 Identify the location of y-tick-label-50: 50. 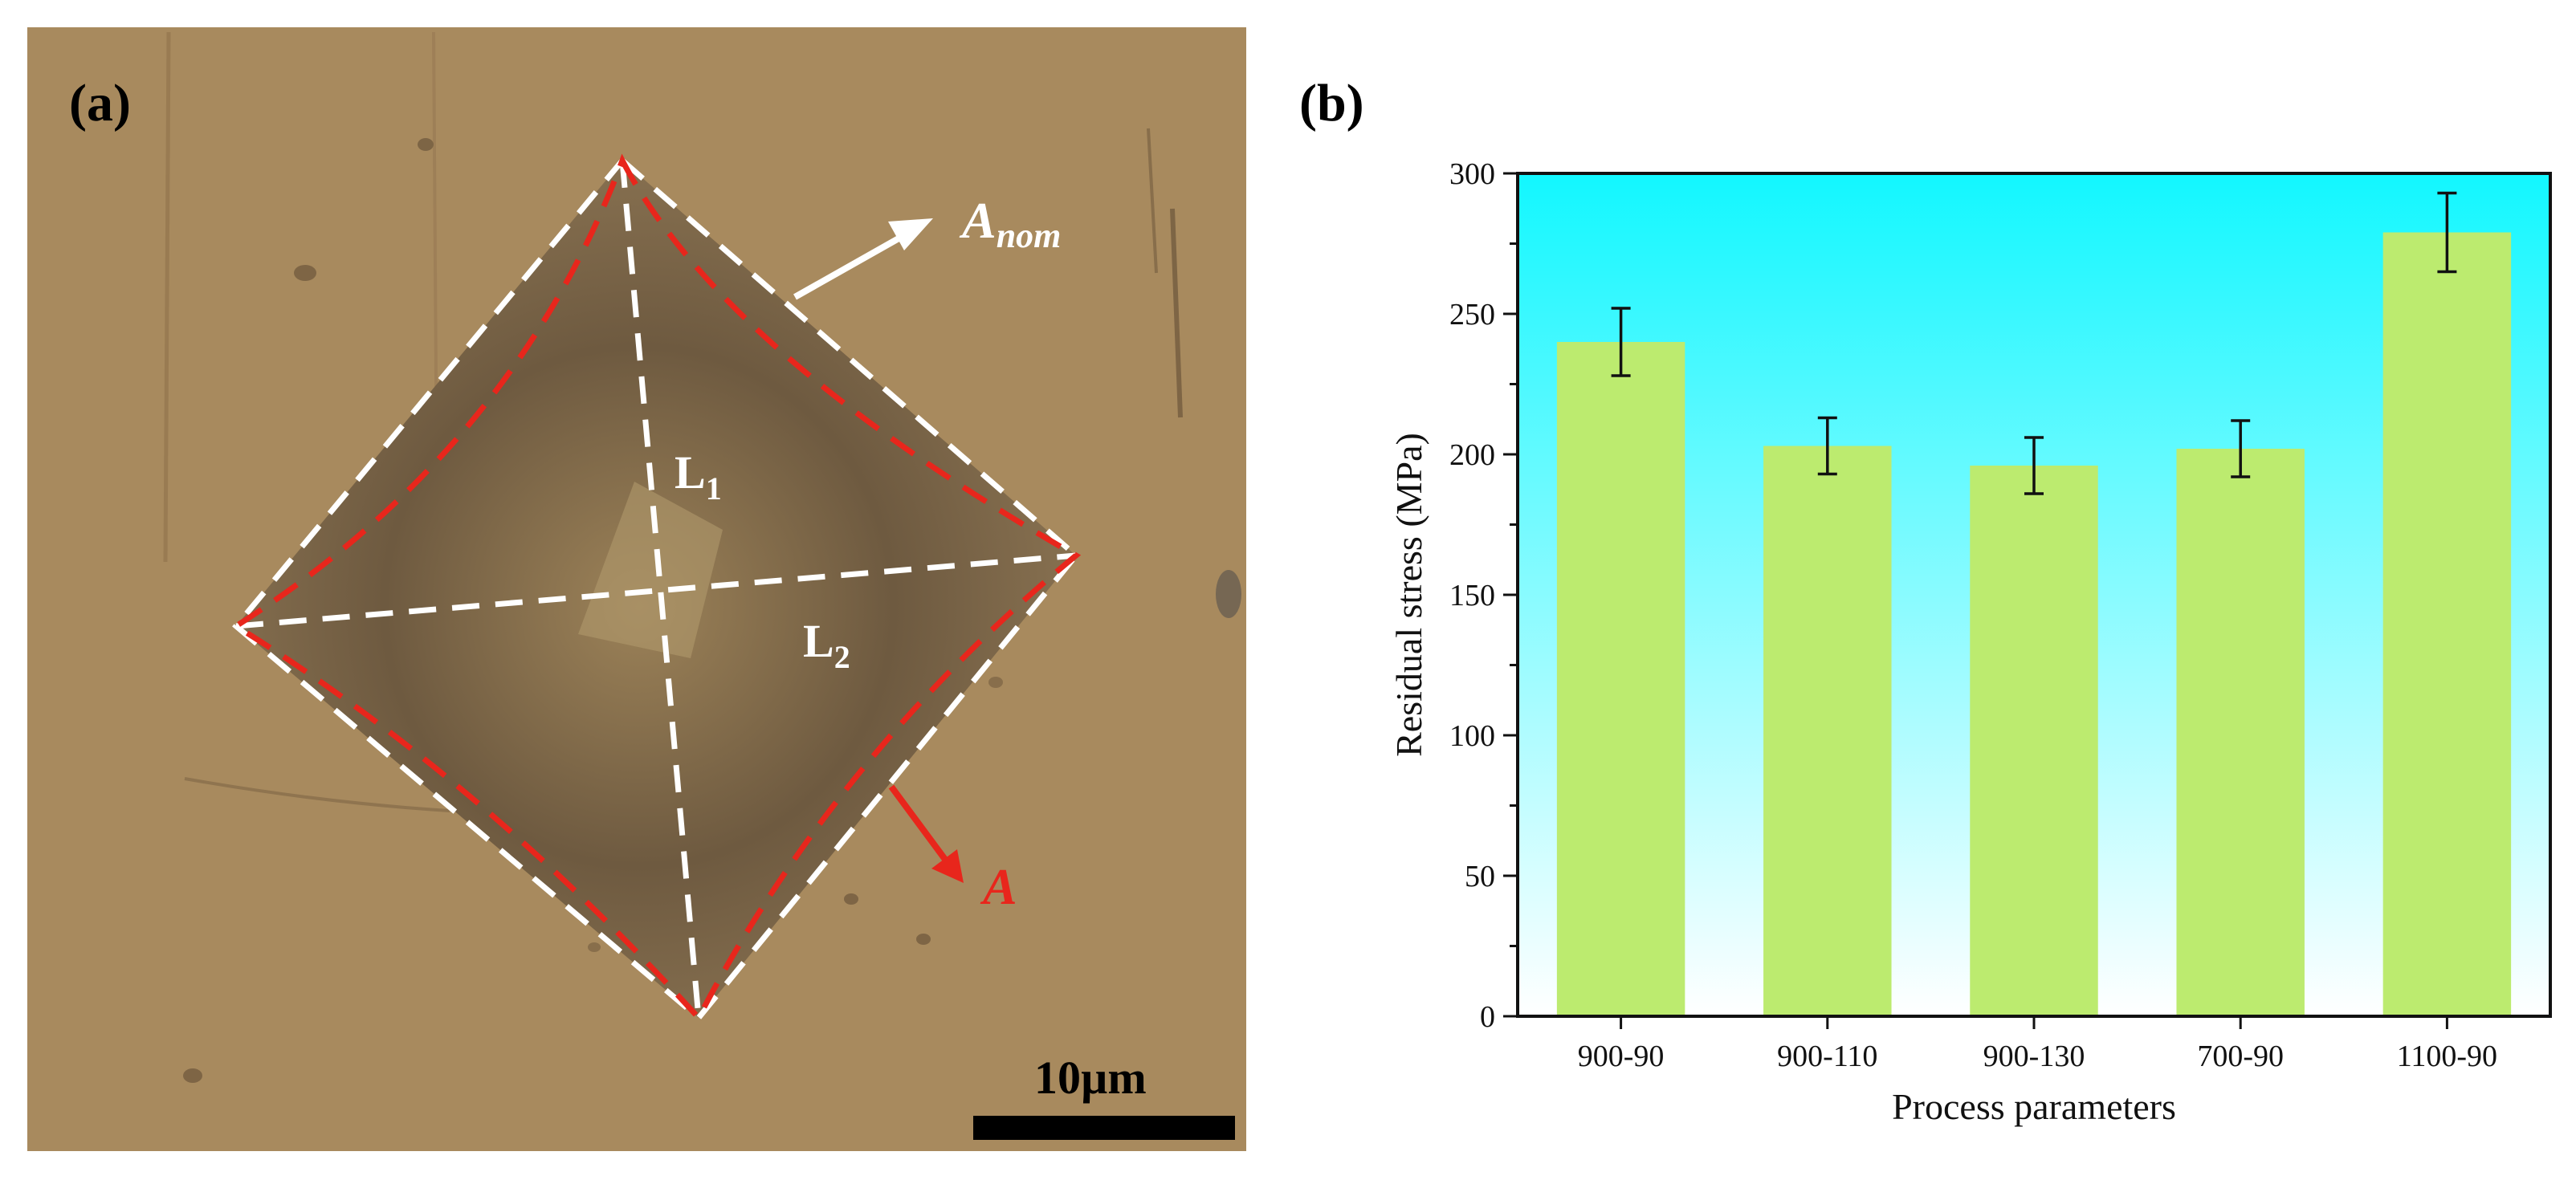
(1480, 876).